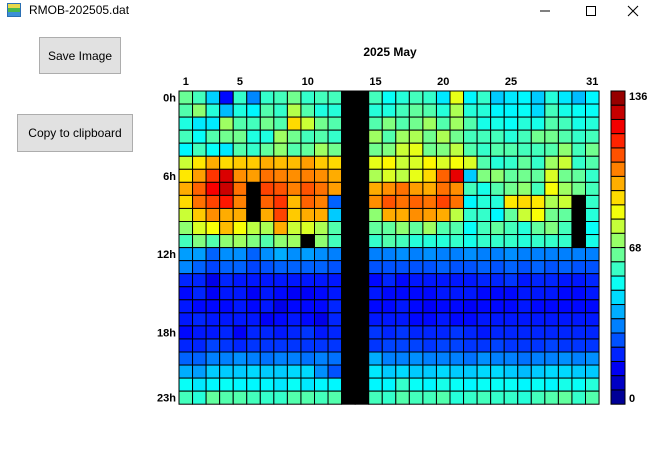 The width and height of the screenshot is (656, 452). Describe the element at coordinates (80, 55) in the screenshot. I see `save-image-button: Save Image` at that location.